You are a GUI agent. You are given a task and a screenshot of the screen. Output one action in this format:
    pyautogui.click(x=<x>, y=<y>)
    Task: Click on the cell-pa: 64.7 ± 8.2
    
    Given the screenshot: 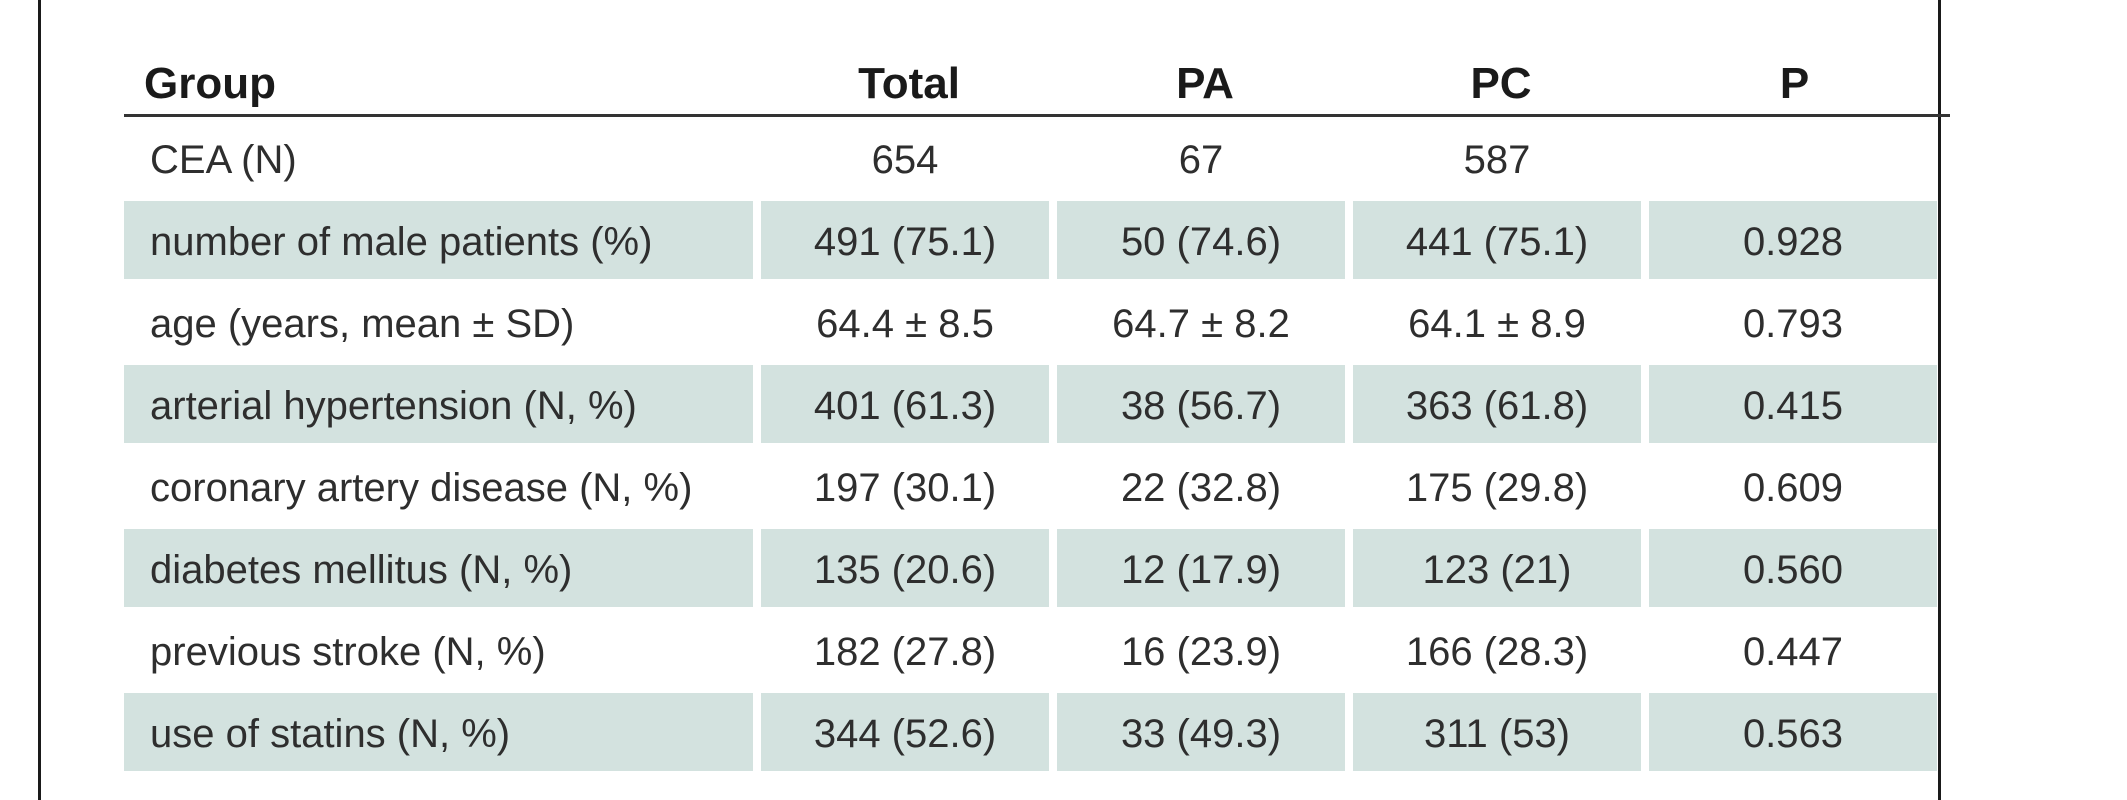 What is the action you would take?
    pyautogui.click(x=1201, y=324)
    